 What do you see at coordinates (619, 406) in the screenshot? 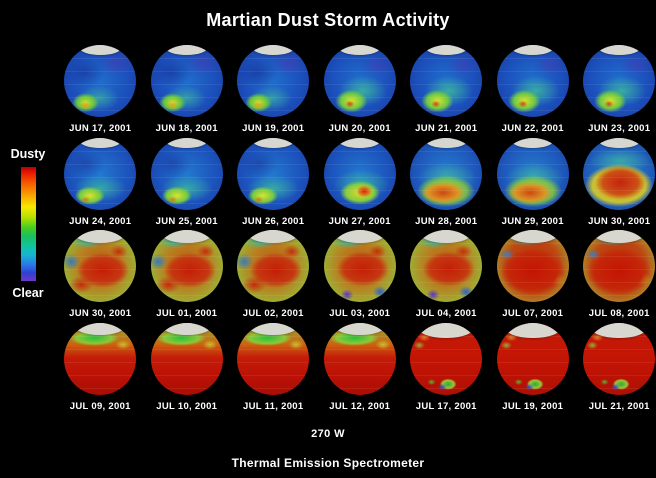
I see `globe-date-label: JUL 21, 2001` at bounding box center [619, 406].